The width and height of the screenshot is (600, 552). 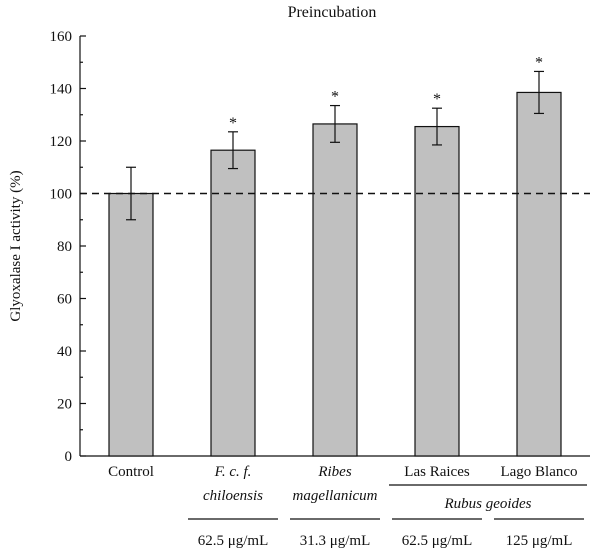 What do you see at coordinates (69, 457) in the screenshot?
I see `y-tick-label: 0` at bounding box center [69, 457].